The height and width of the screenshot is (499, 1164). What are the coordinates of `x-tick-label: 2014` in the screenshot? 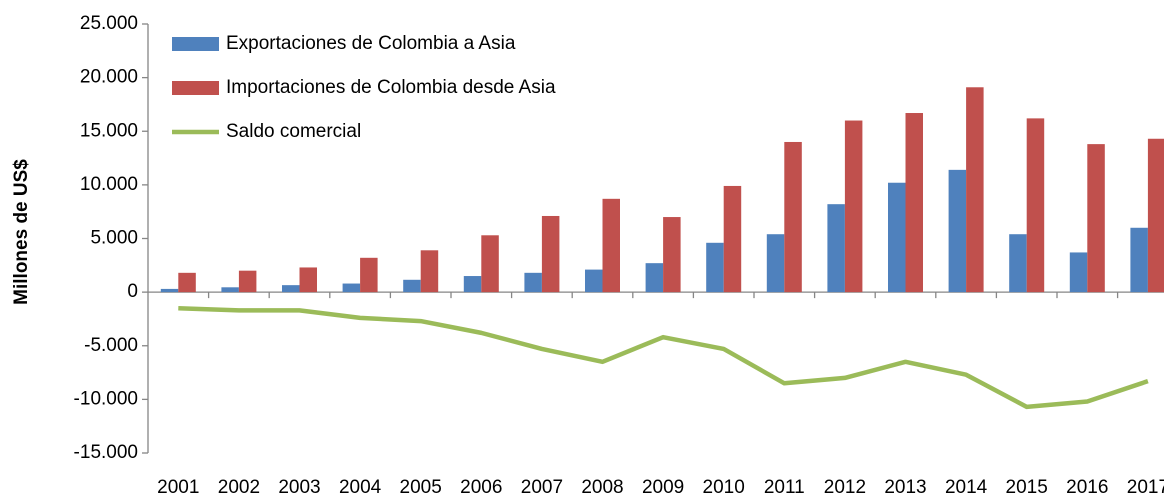 It's located at (966, 487).